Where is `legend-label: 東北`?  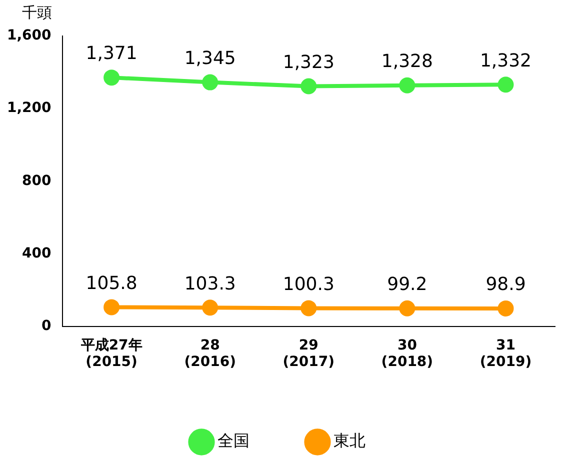
legend-label: 東北 is located at coordinates (350, 440).